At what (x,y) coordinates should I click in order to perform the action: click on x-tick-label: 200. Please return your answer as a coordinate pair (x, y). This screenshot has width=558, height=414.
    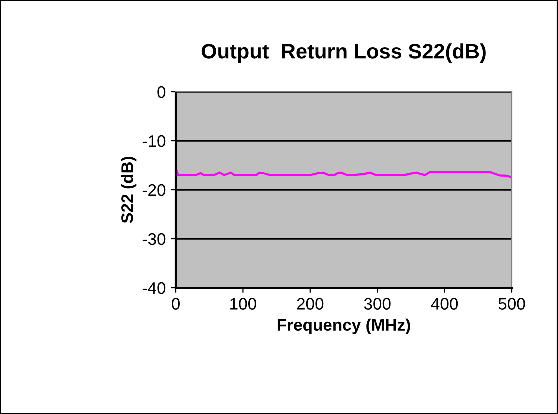
    Looking at the image, I should click on (310, 304).